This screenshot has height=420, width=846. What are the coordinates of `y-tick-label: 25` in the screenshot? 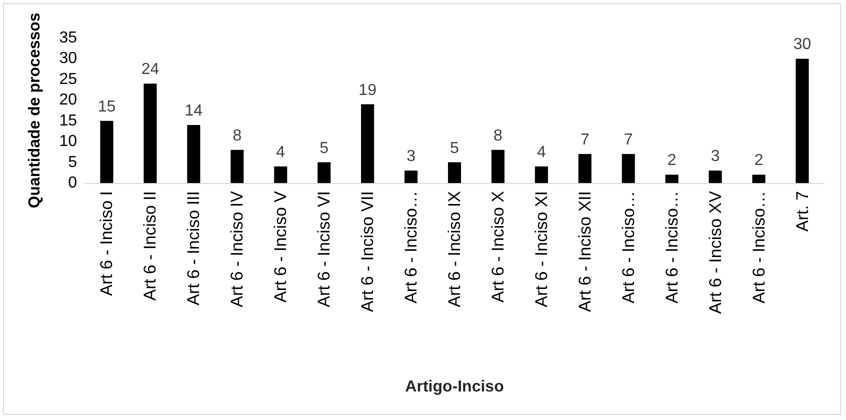 It's located at (68, 79).